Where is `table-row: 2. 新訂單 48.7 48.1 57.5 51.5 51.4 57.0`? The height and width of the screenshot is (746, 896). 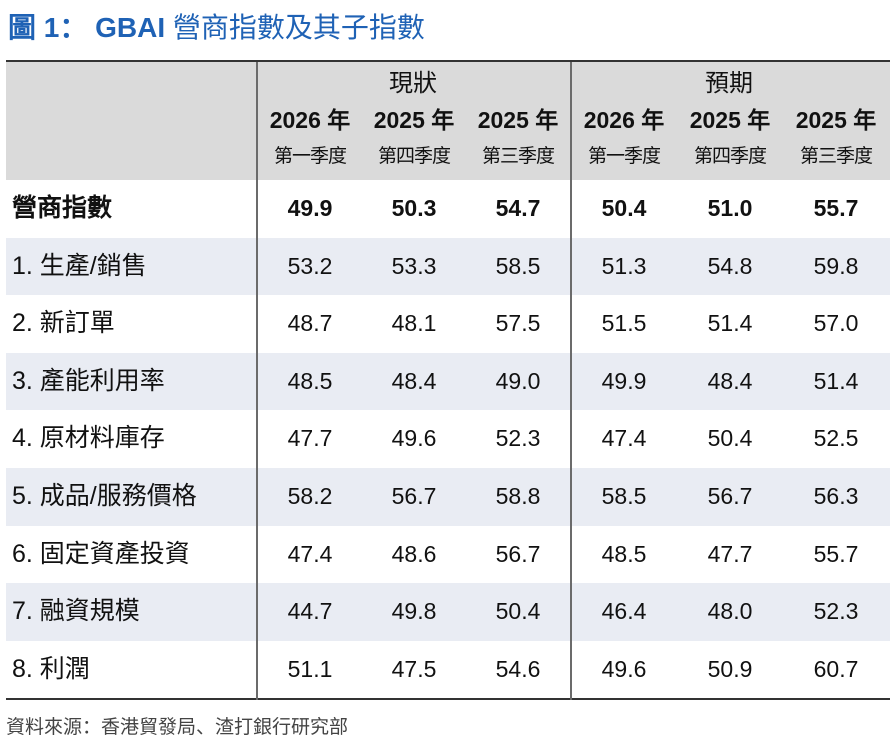 table-row: 2. 新訂單 48.7 48.1 57.5 51.5 51.4 57.0 is located at coordinates (448, 324).